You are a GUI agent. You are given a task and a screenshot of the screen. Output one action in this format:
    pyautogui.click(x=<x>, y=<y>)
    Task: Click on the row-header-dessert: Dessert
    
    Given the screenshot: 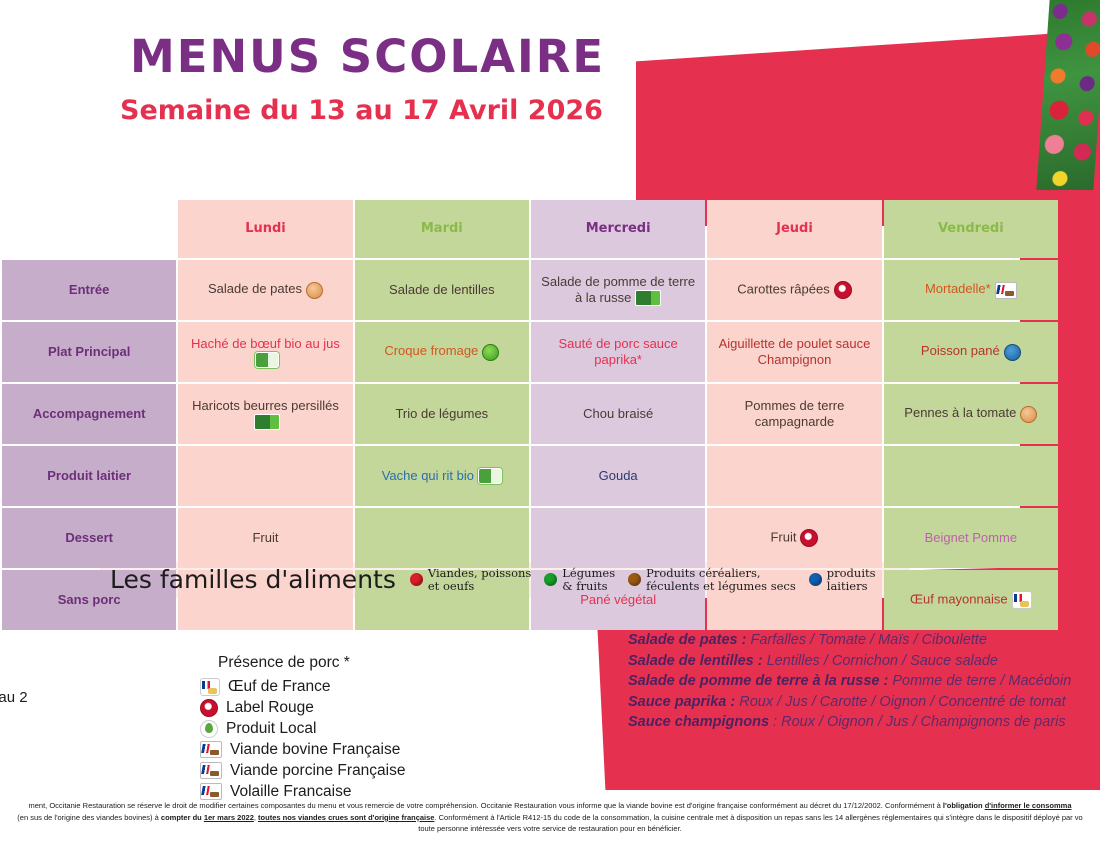 What is the action you would take?
    pyautogui.click(x=89, y=538)
    